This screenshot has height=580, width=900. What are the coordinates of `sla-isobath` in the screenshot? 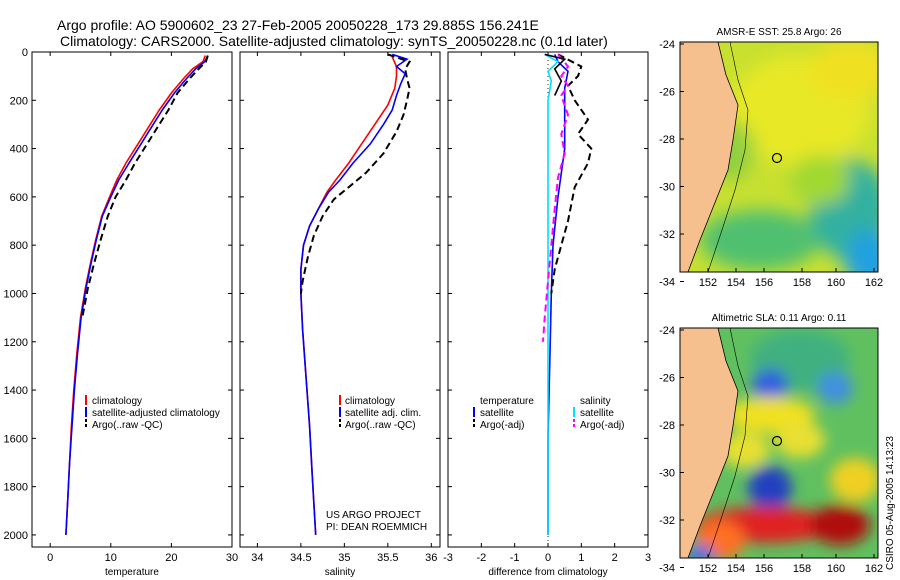 It's located at (728, 443).